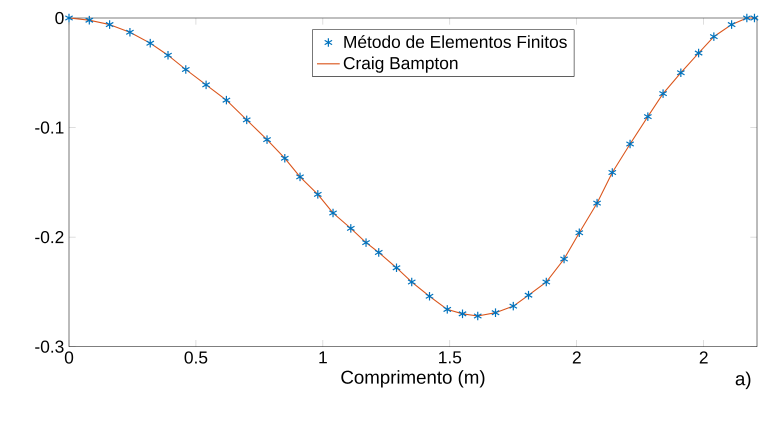 This screenshot has height=436, width=763. I want to click on x-axis-title: Comprimento (m), so click(412, 379).